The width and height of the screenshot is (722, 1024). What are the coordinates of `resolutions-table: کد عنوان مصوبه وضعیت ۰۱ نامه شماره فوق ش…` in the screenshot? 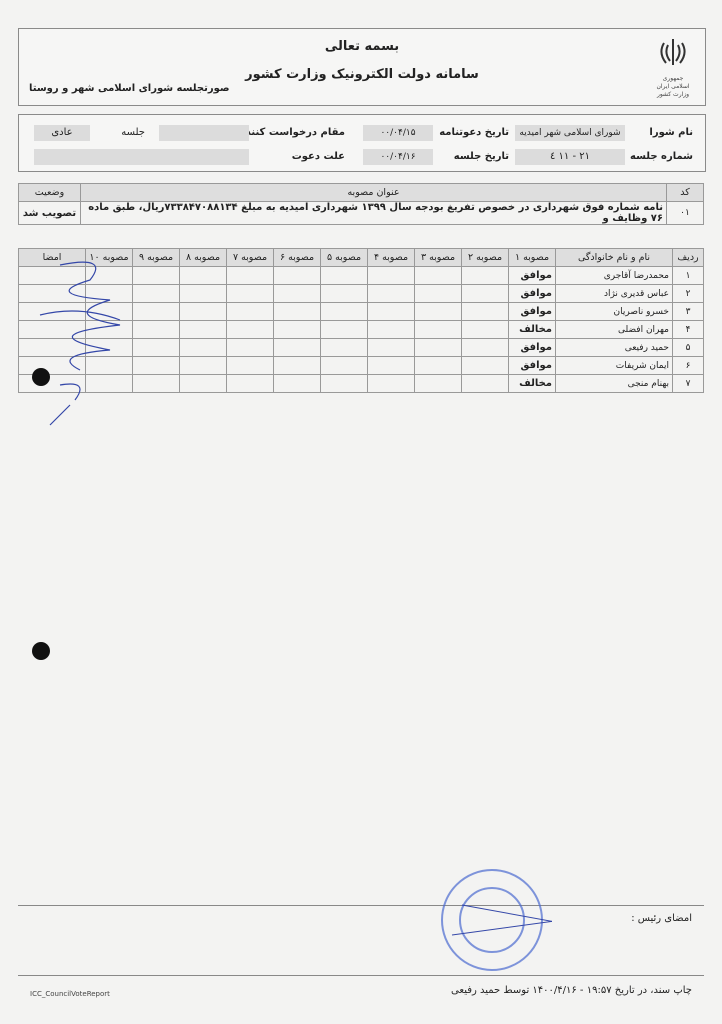 It's located at (361, 204).